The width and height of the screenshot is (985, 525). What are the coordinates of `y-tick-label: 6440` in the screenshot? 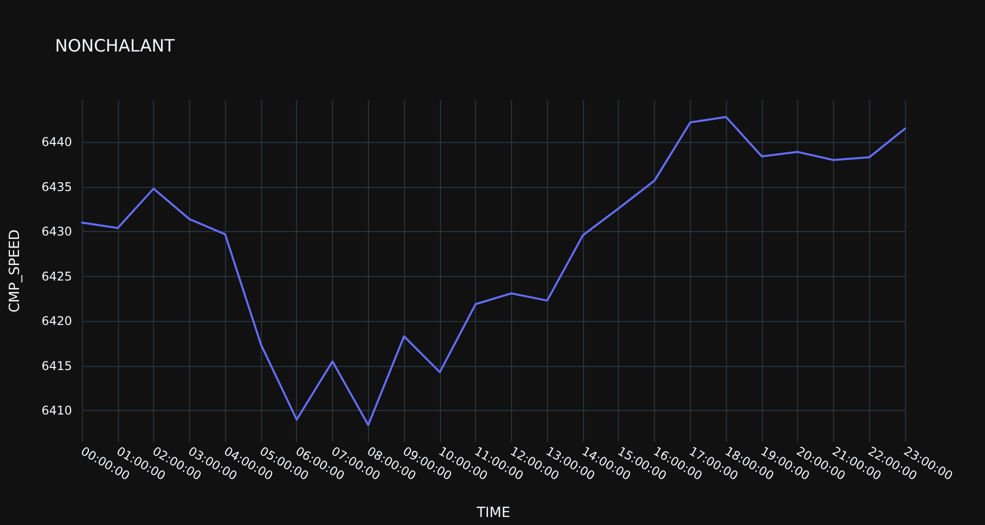 It's located at (56, 142).